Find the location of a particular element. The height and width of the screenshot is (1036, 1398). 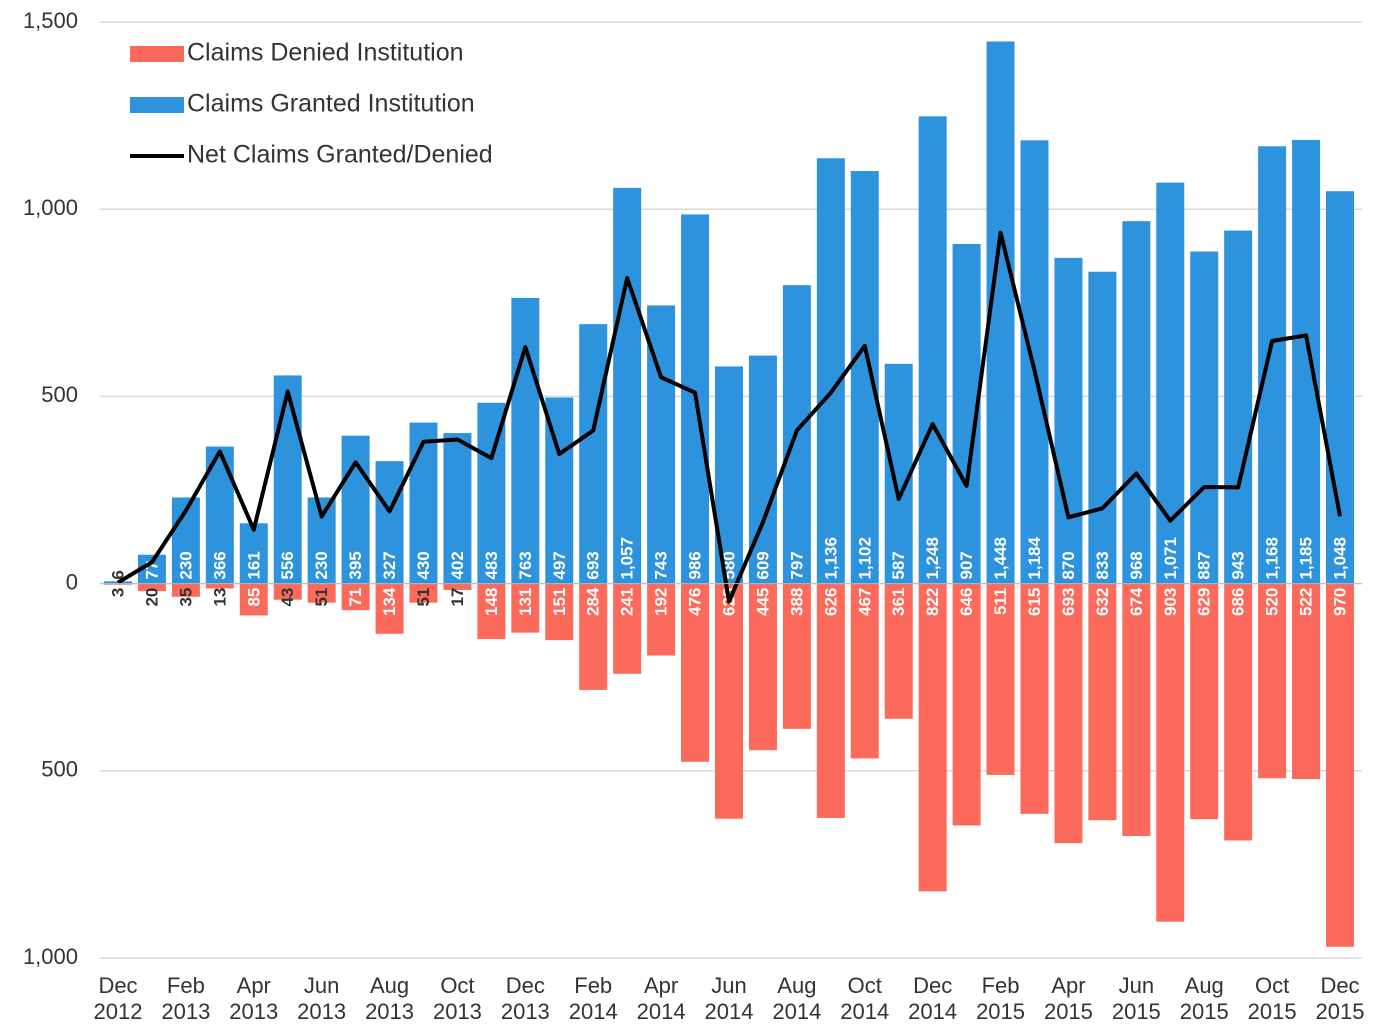

data-label: 797 is located at coordinates (796, 565).